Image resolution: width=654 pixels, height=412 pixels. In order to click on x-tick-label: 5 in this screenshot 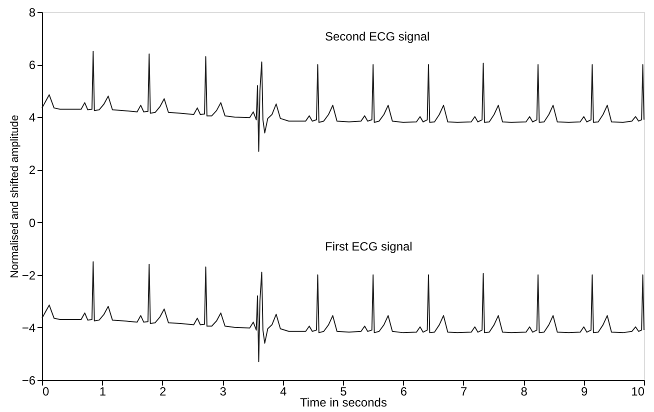, I will do `click(344, 391)`.